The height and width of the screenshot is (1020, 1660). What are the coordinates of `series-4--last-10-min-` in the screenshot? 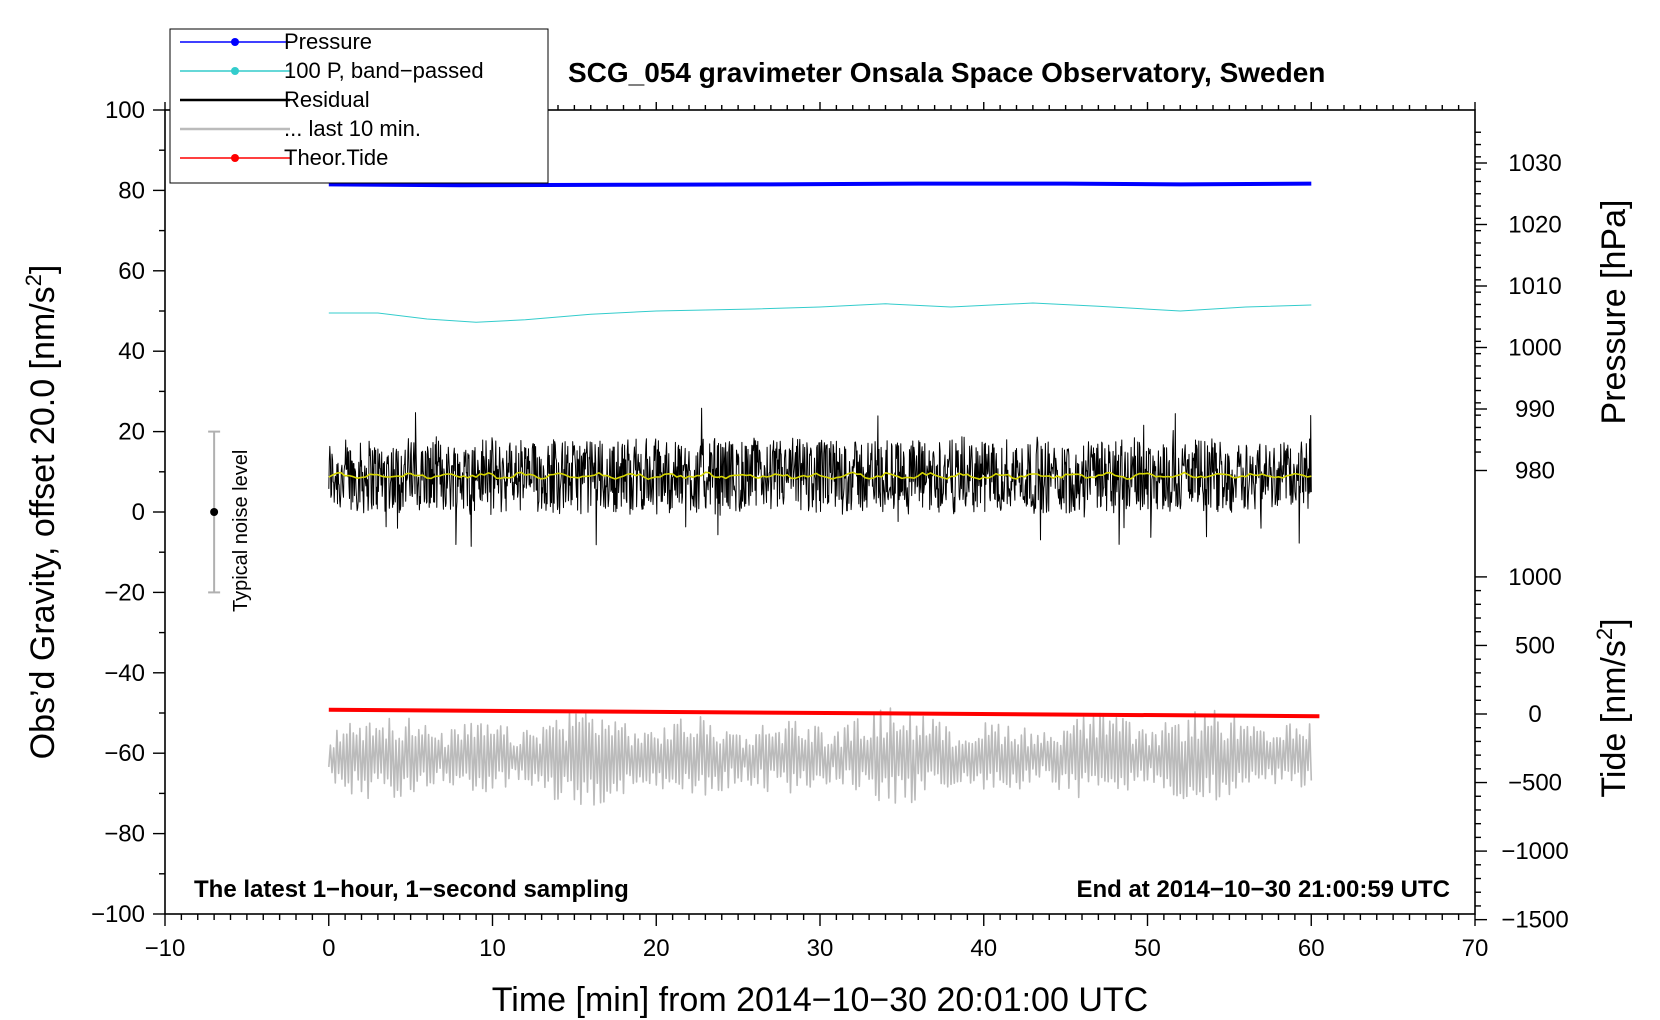 It's located at (820, 756).